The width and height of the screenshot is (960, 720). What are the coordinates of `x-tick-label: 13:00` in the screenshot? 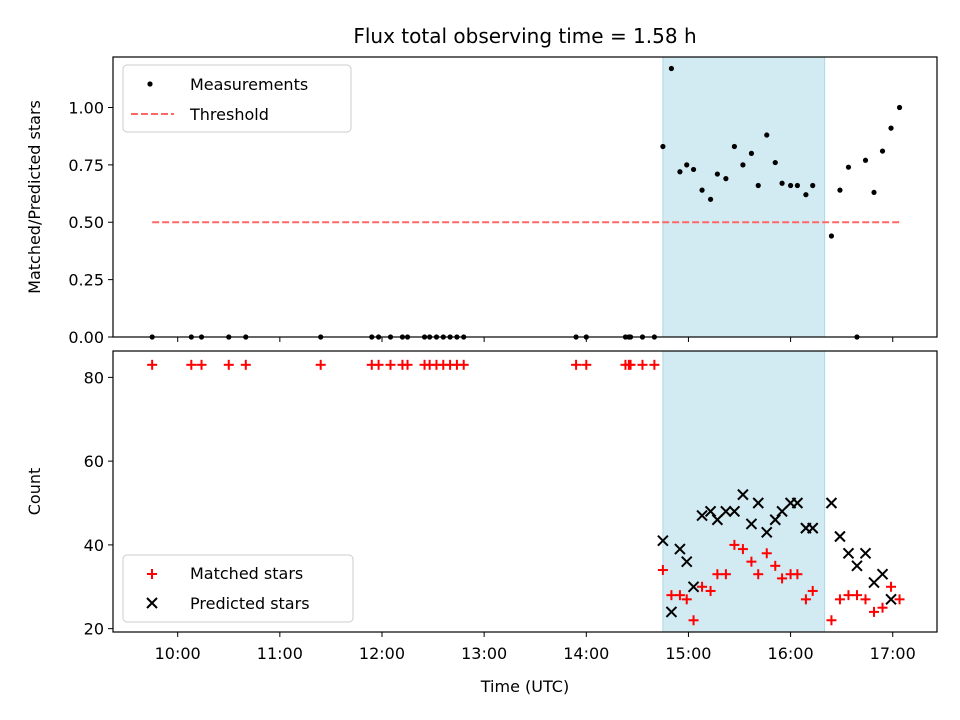 It's located at (484, 653).